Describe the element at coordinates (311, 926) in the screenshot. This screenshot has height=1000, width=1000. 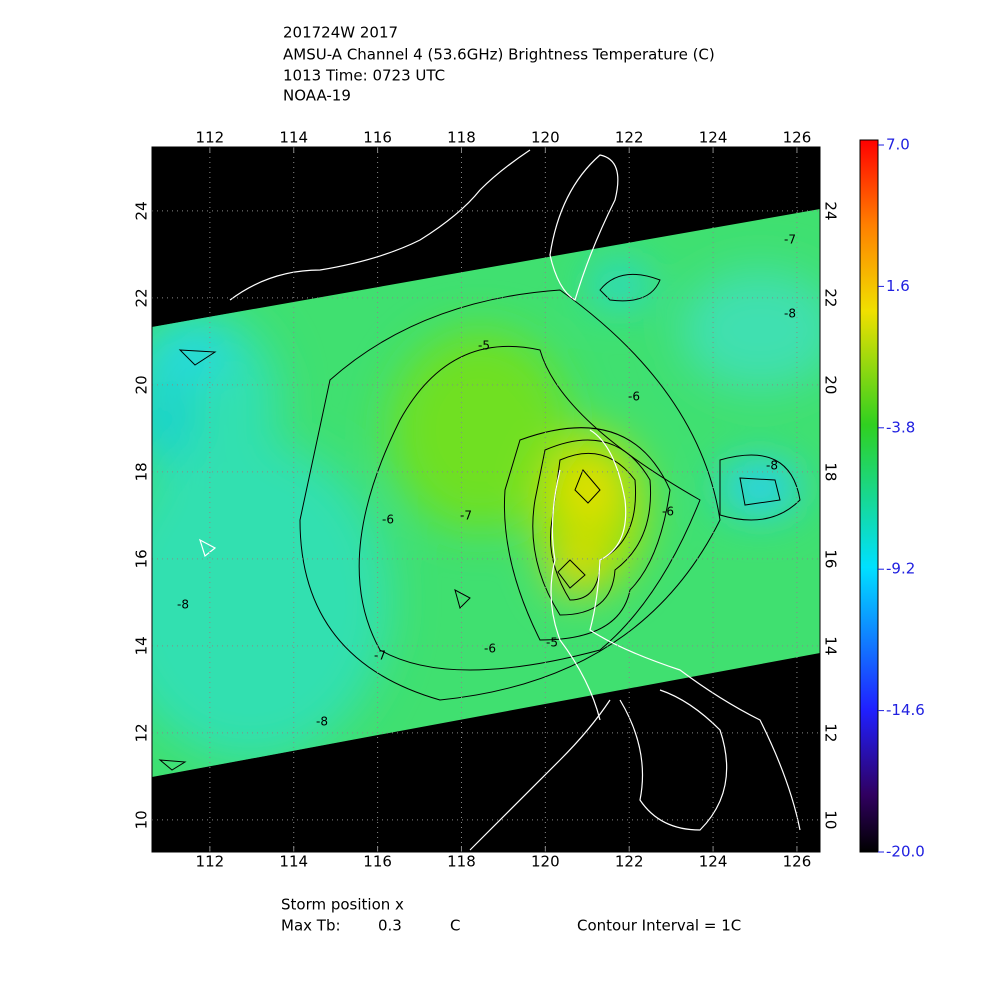
I see `max-tb-label: Max Tb:` at that location.